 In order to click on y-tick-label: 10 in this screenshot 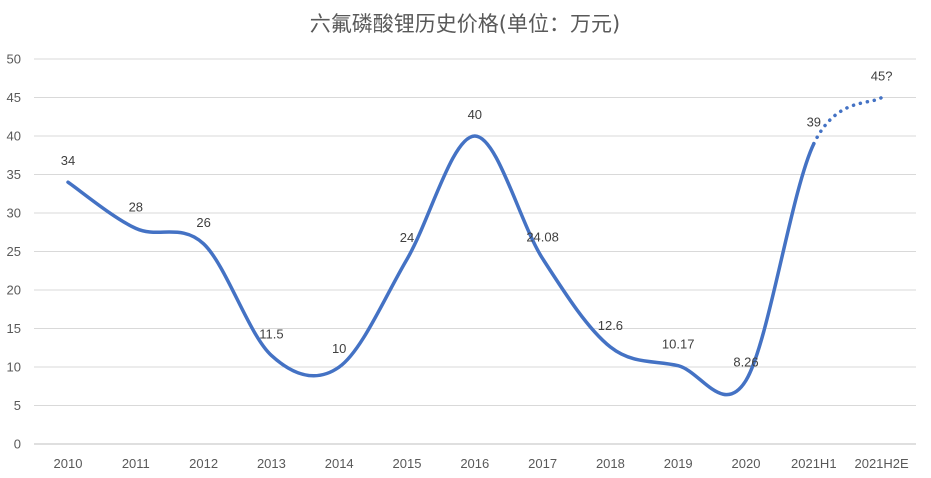, I will do `click(14, 367)`.